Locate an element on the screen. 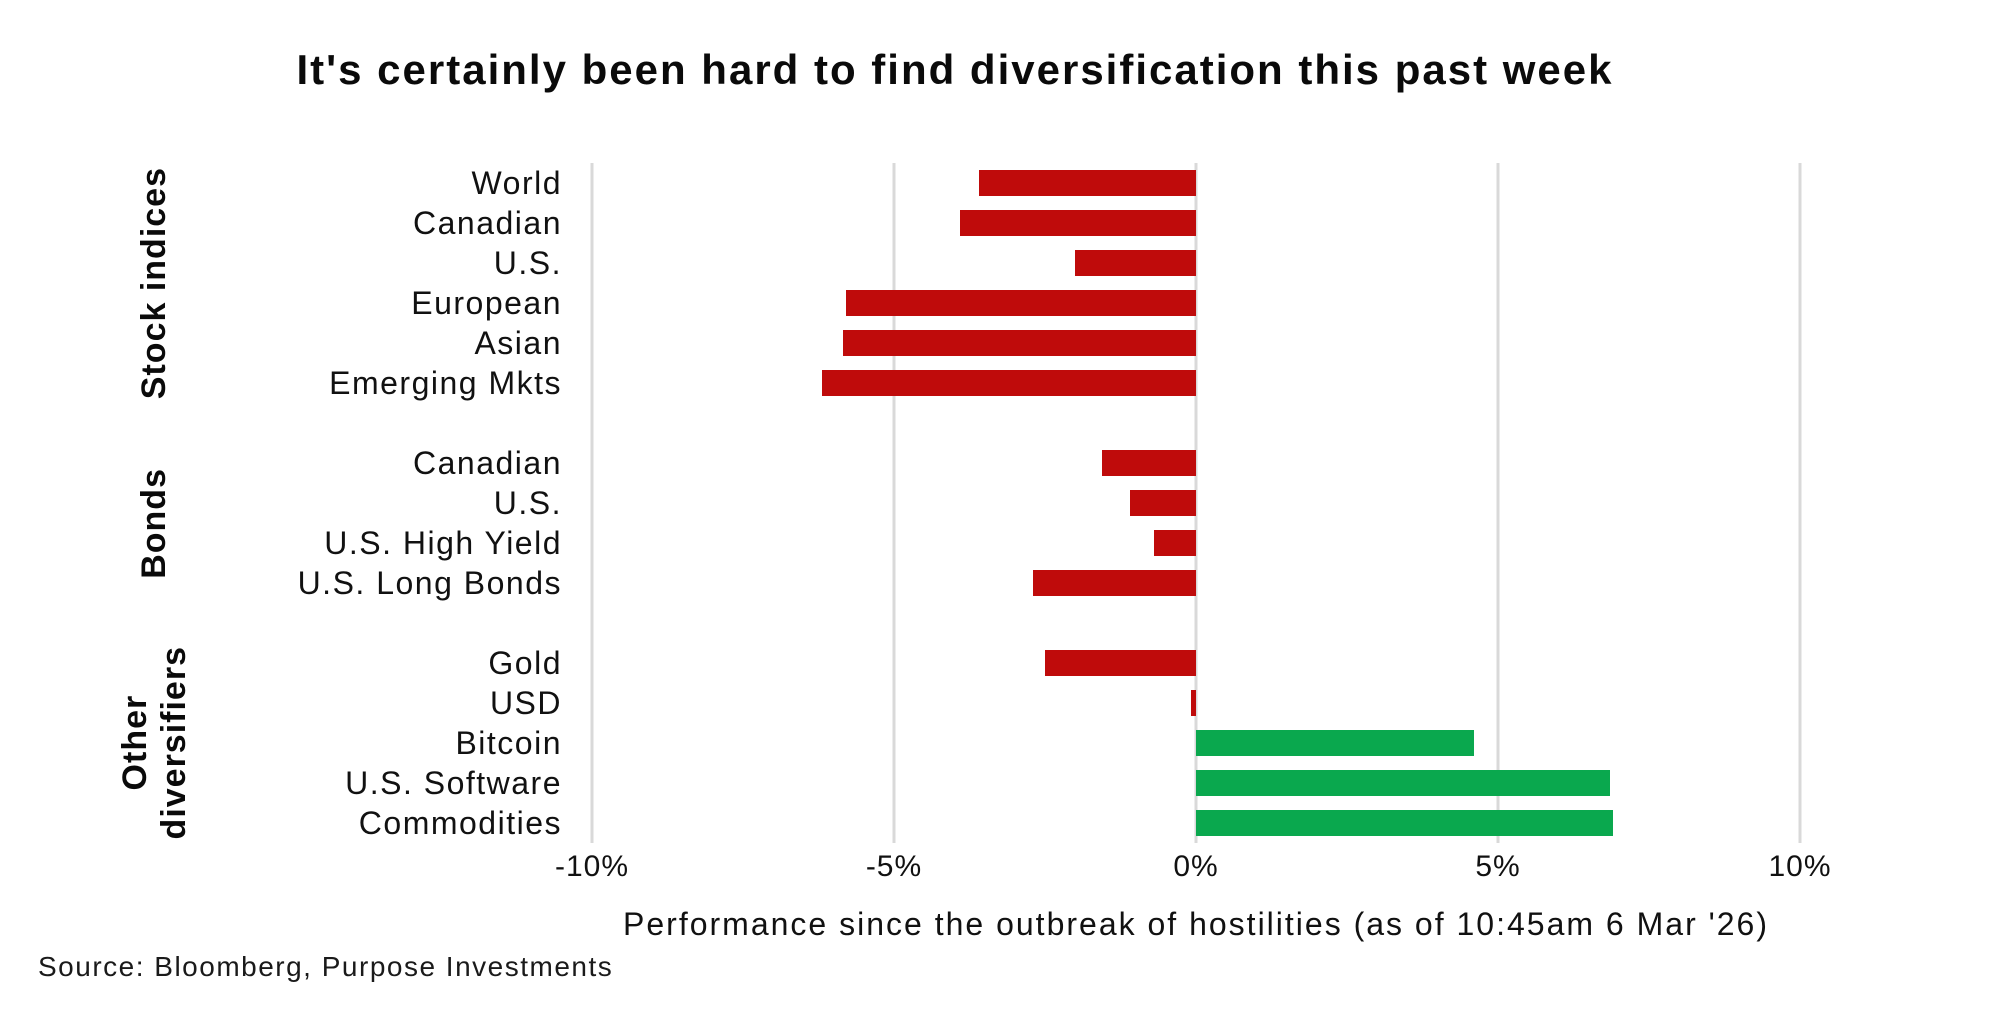 The image size is (2000, 1030). row-label-other-diversifiers-gold: Gold is located at coordinates (525, 663).